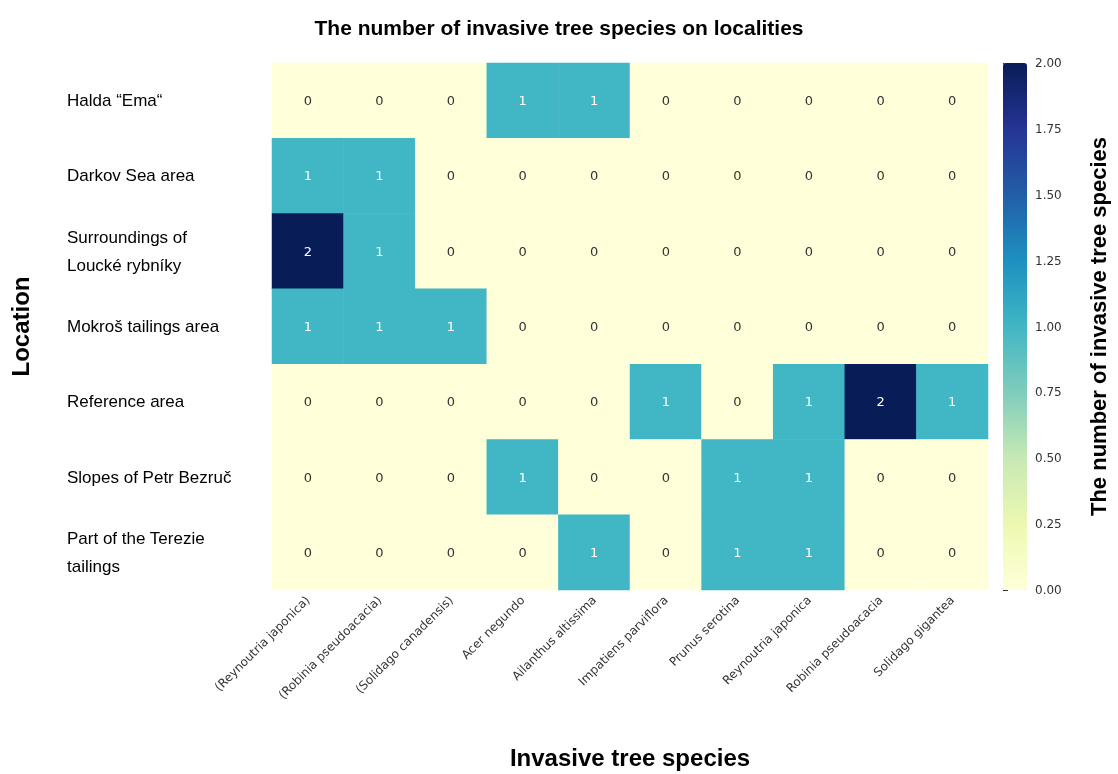 The width and height of the screenshot is (1118, 774). I want to click on color-bar-title: The number of invasive tree species, so click(1098, 326).